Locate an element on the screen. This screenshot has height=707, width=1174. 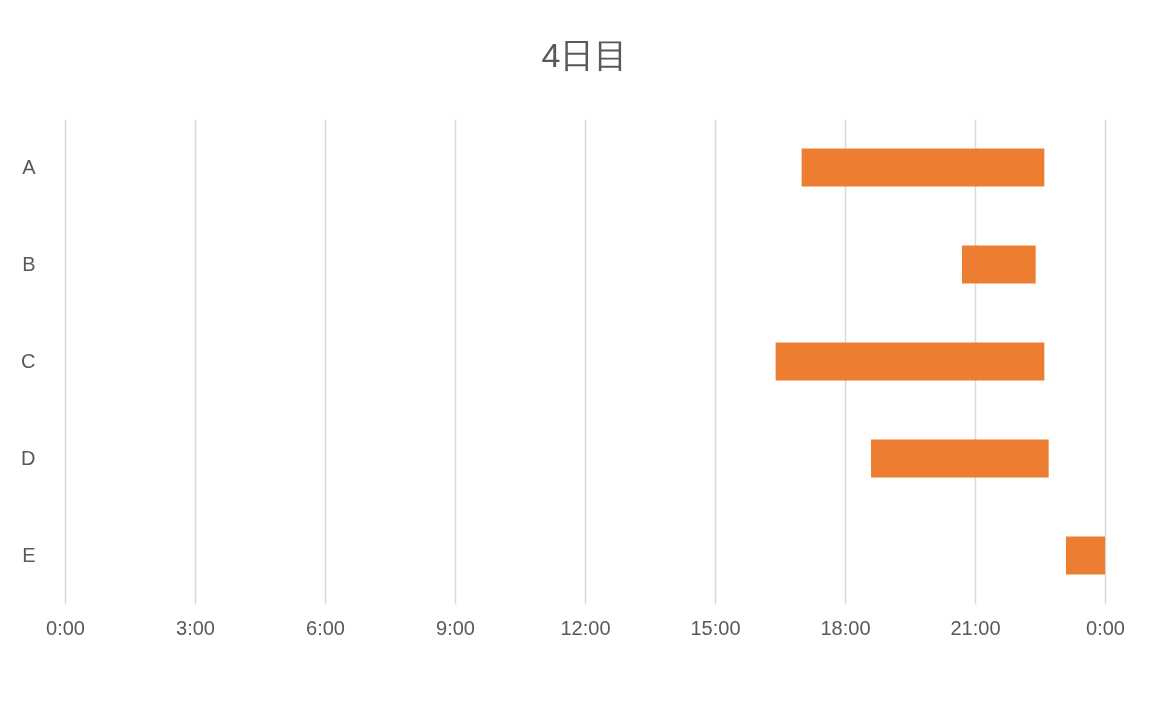
x-tick-label: 9:00 is located at coordinates (455, 627).